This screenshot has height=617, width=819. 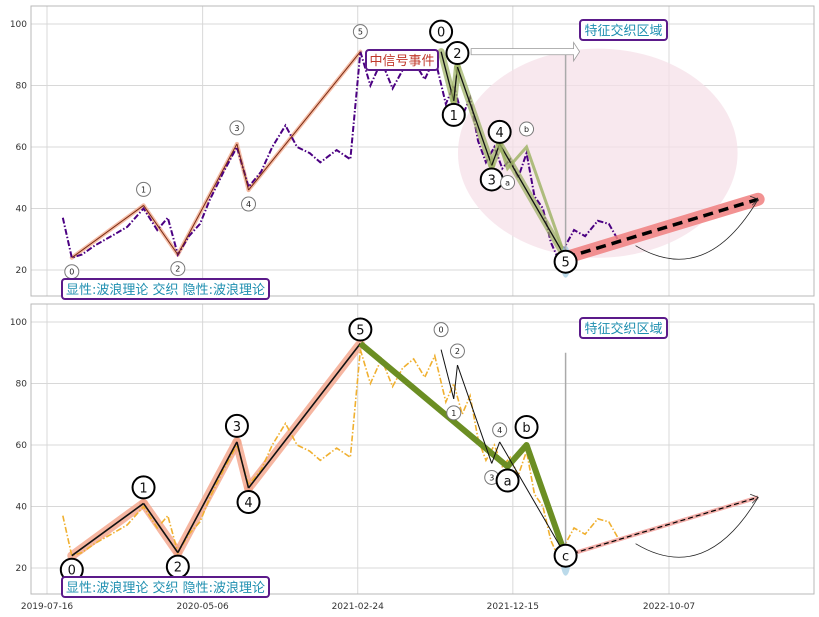 I want to click on top-region-box-frame, so click(x=623, y=30).